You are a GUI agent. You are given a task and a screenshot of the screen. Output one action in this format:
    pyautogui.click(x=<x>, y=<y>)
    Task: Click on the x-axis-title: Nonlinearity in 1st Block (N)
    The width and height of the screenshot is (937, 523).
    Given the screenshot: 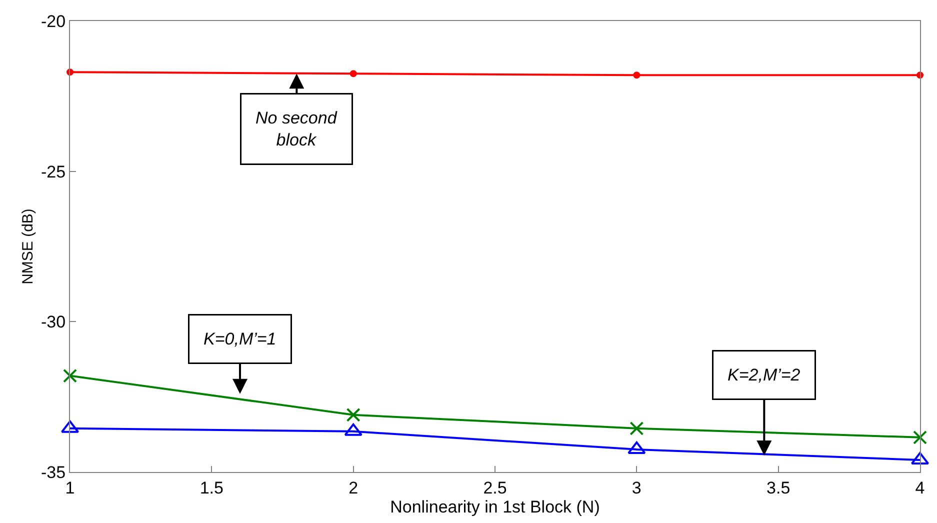 What is the action you would take?
    pyautogui.click(x=495, y=506)
    